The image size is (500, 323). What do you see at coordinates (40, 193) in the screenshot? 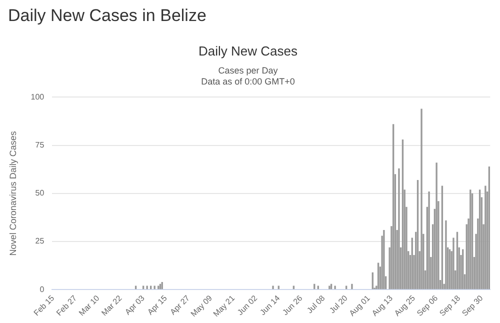
I see `y-tick-label: 50` at bounding box center [40, 193].